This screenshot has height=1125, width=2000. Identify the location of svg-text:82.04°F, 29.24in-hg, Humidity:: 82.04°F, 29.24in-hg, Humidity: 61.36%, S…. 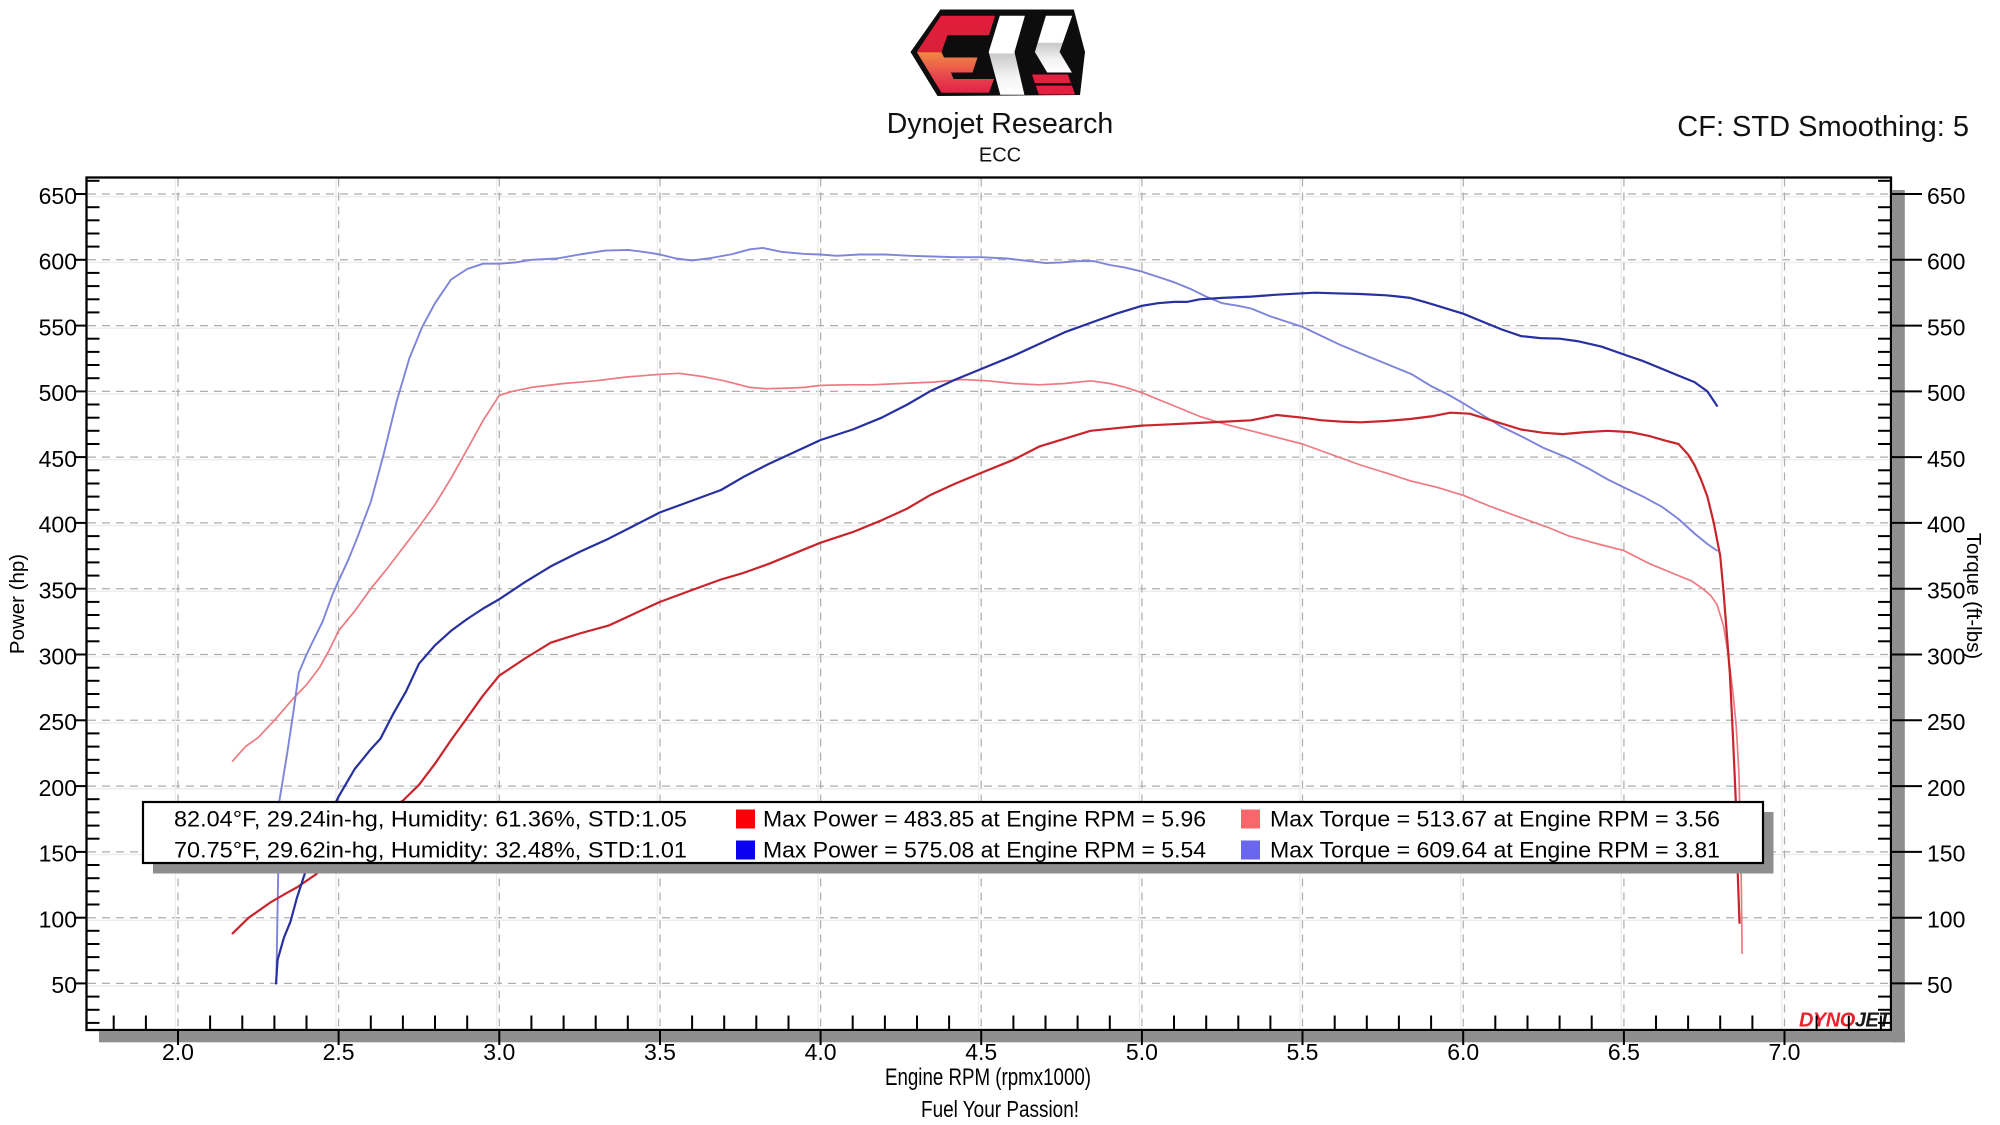
(430, 819).